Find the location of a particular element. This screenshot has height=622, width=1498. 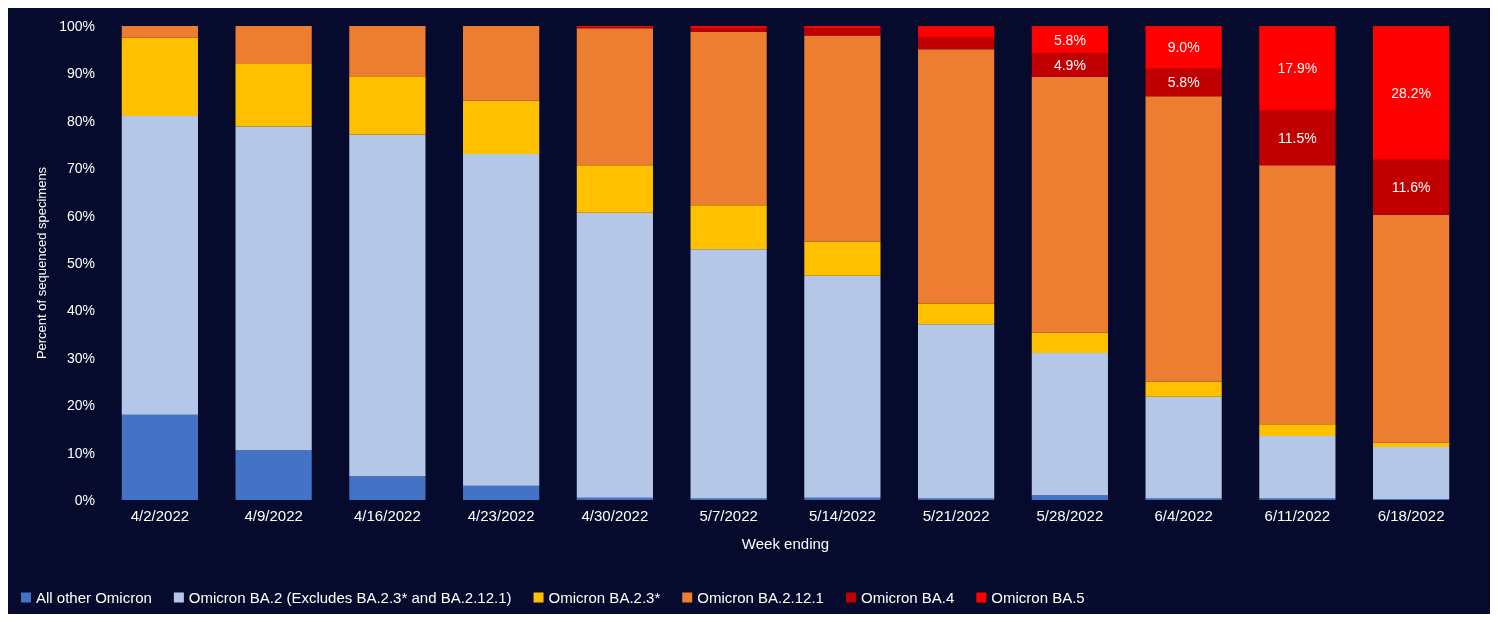

data-label: 11.6% is located at coordinates (1411, 187).